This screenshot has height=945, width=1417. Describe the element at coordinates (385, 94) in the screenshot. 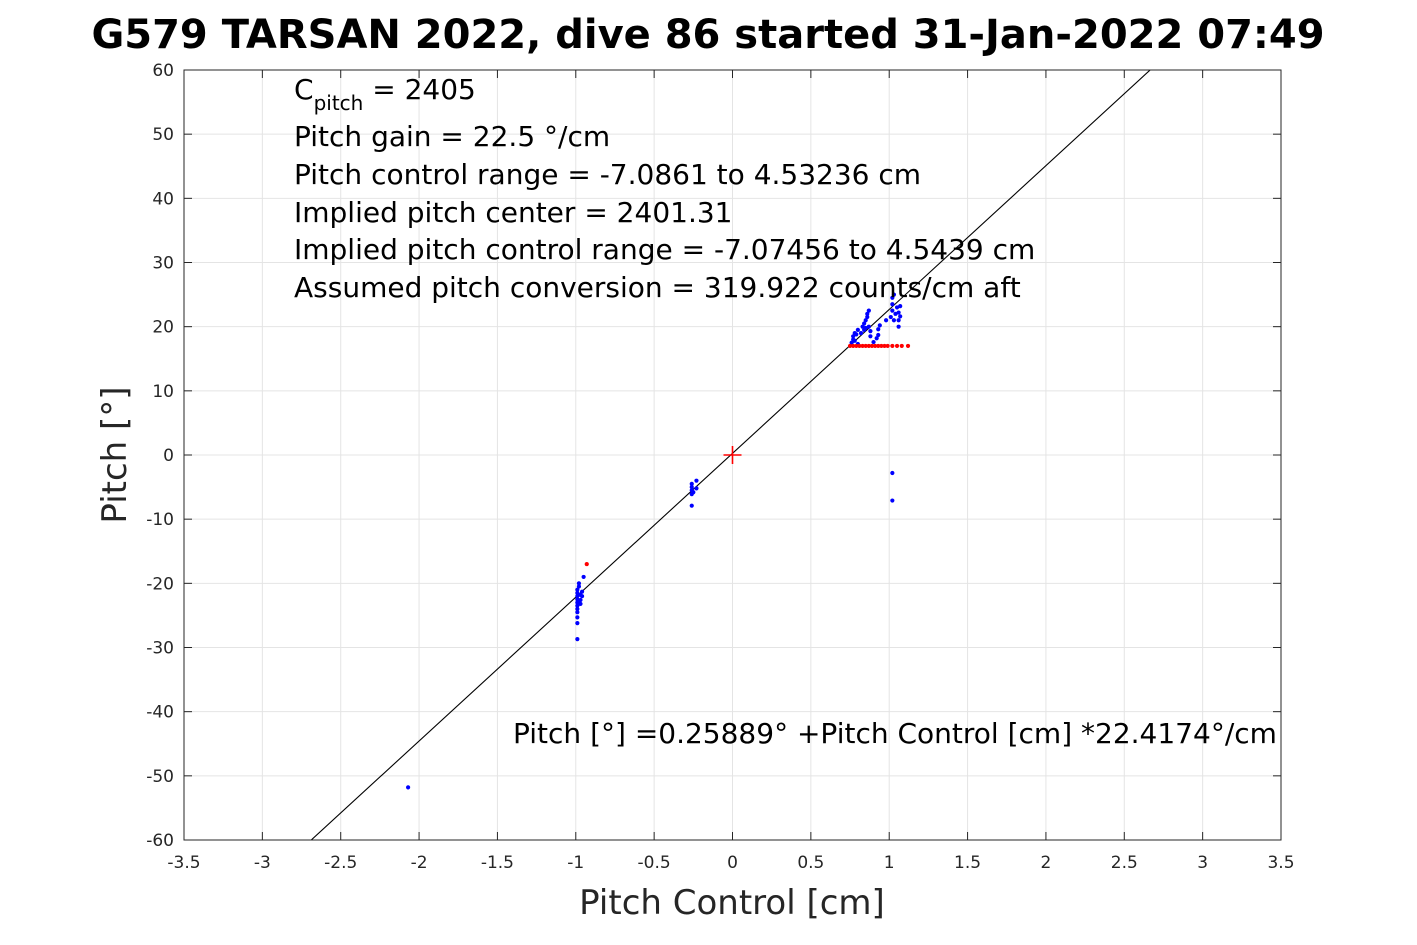

I see `cpitch-annotation: Cpitch = 2405` at that location.